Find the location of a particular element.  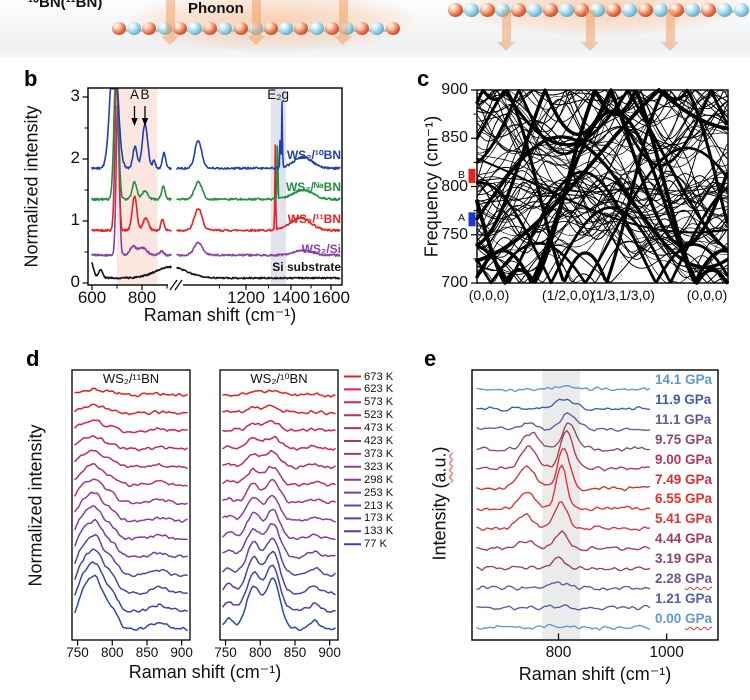

b-shaded-band is located at coordinates (137, 186).